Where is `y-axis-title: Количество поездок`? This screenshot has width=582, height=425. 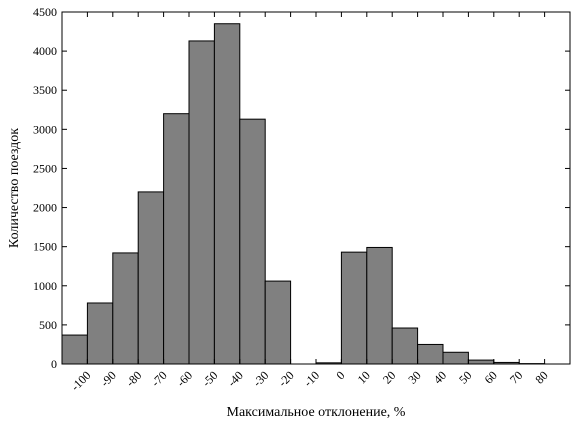 y-axis-title: Количество поездок is located at coordinates (14, 188).